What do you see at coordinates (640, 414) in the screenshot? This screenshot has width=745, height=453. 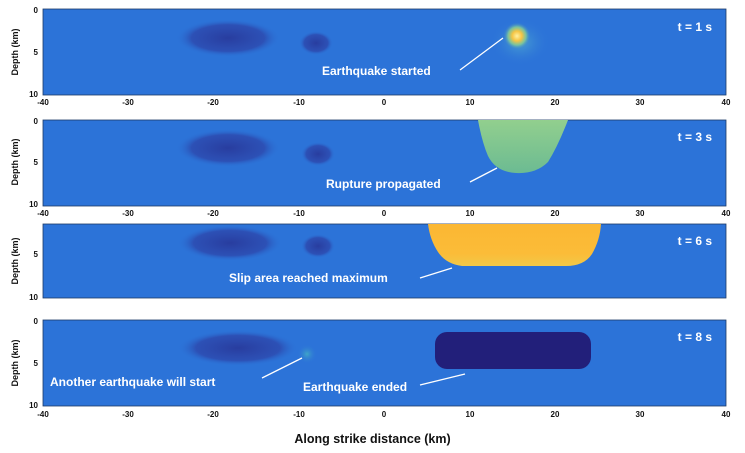 I see `panel-4-xtick: 30` at bounding box center [640, 414].